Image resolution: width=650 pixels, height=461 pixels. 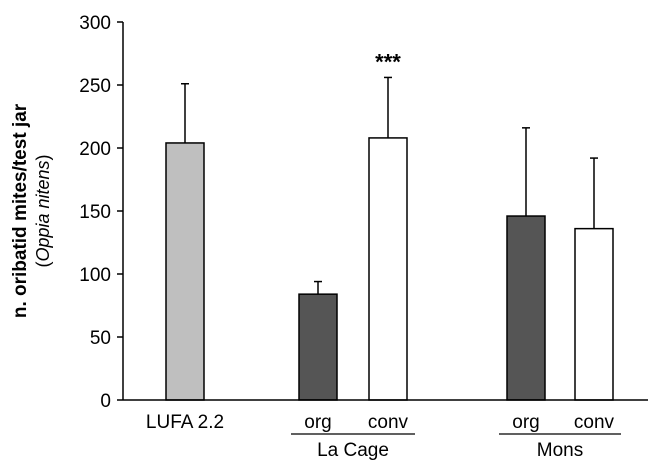 I want to click on y-axis-label: n. oribatid mites/test jar, so click(x=20, y=211).